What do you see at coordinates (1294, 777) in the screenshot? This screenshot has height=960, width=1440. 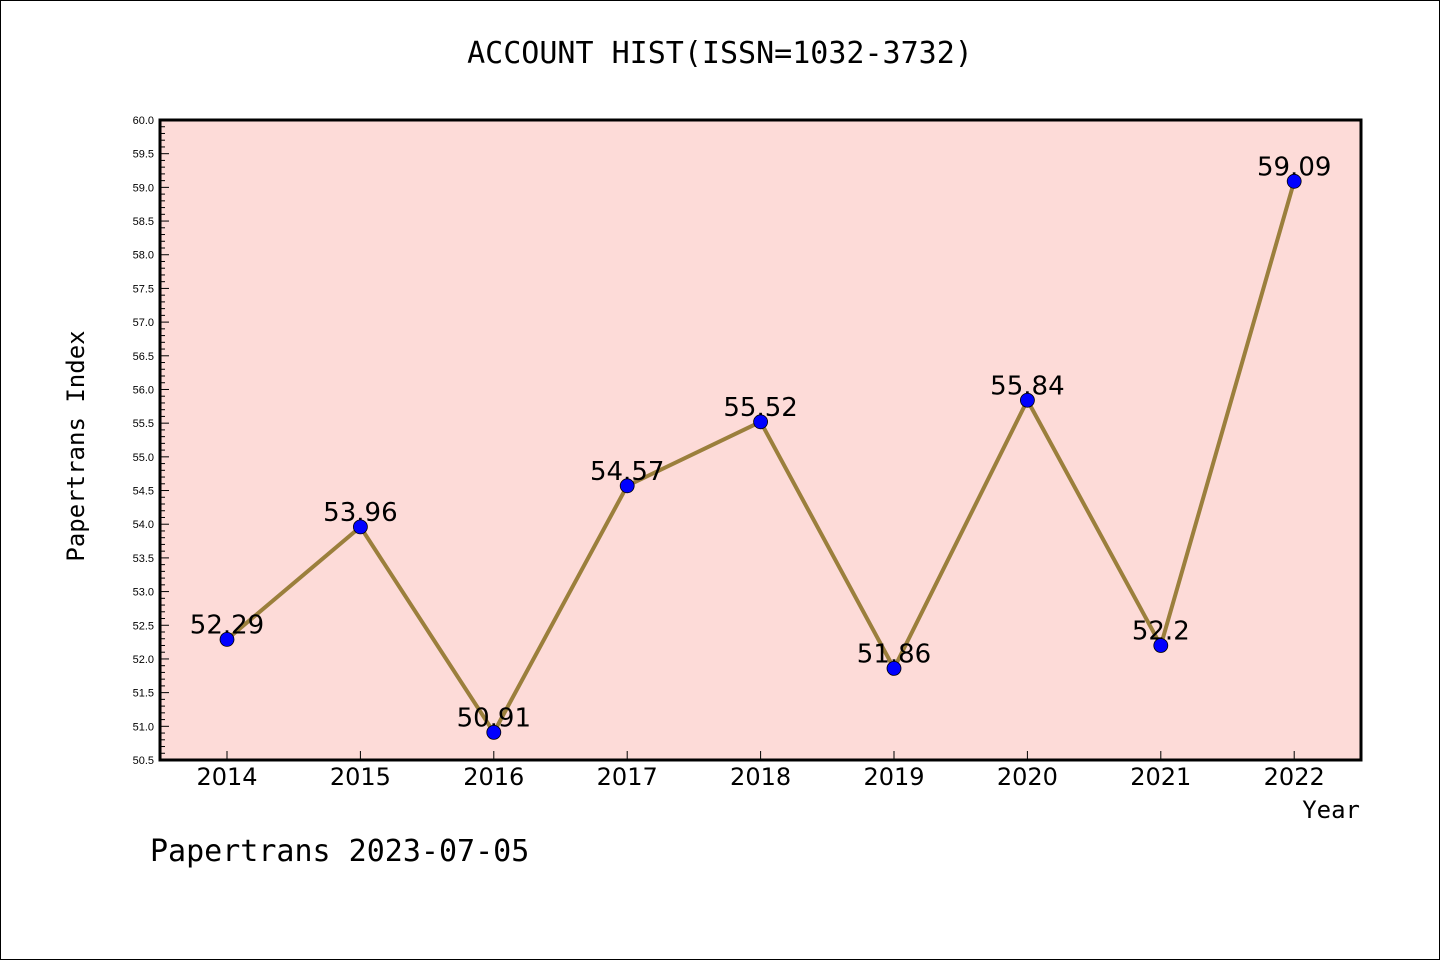 I see `x-tick-label: 2022` at bounding box center [1294, 777].